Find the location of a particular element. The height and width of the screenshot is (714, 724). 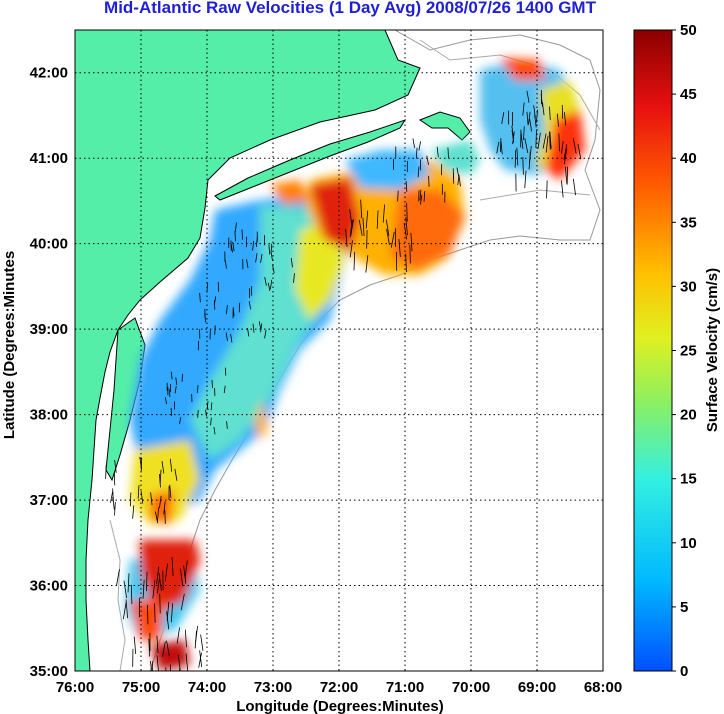

colorbar-tick-label: 30 is located at coordinates (688, 286).